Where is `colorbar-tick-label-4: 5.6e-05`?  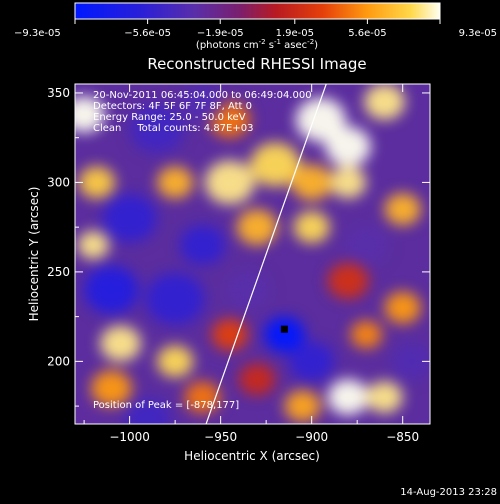 colorbar-tick-label-4: 5.6e-05 is located at coordinates (367, 33).